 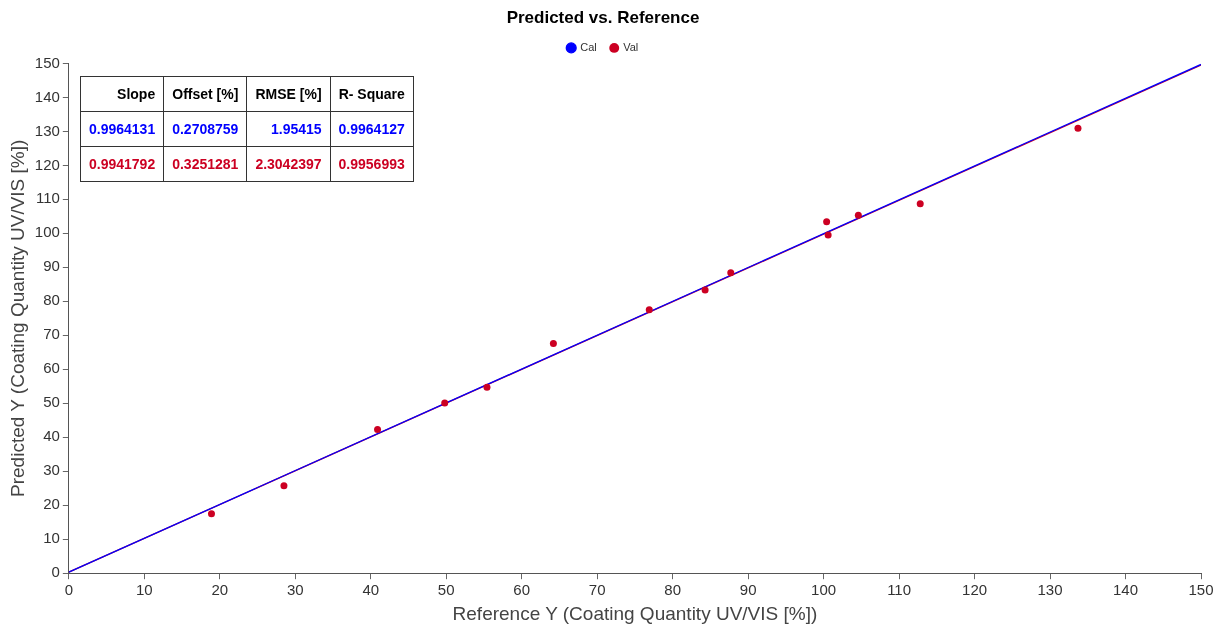 What do you see at coordinates (372, 164) in the screenshot?
I see `annotation: 0.9956993` at bounding box center [372, 164].